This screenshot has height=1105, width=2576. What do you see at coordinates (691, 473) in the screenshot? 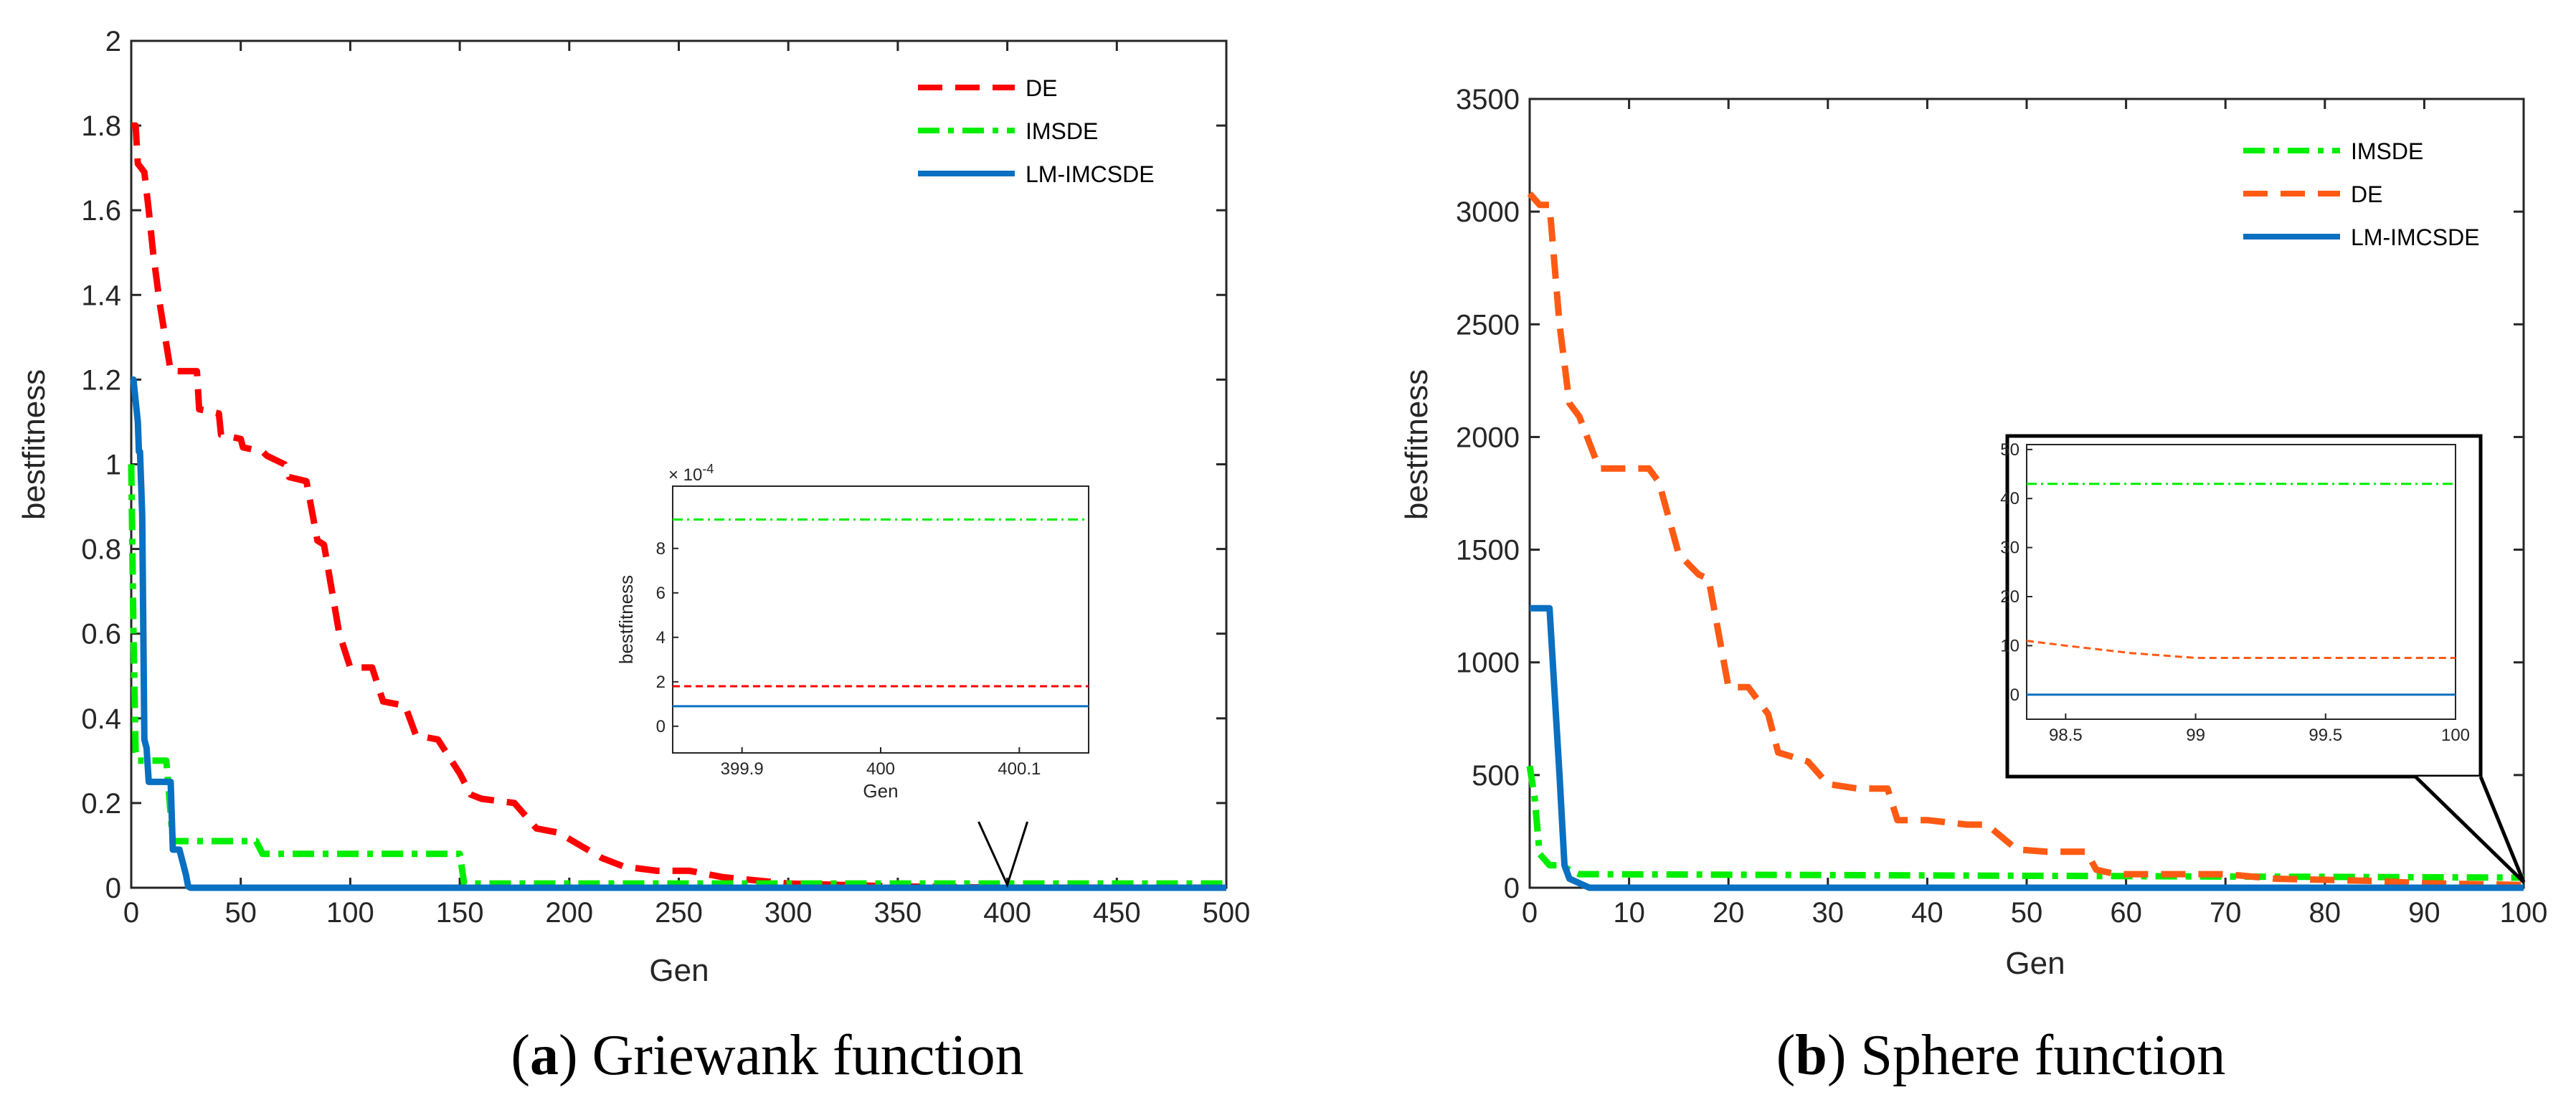
I see `griewank-inset-exponent: × 10⁻⁴` at bounding box center [691, 473].